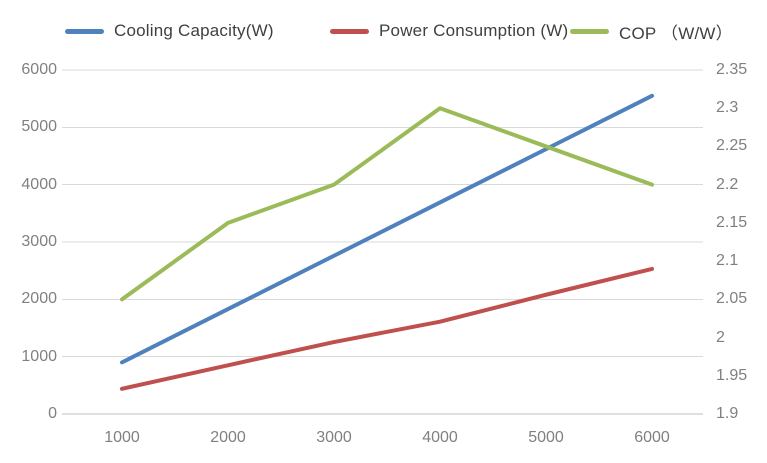 This screenshot has height=463, width=767. I want to click on legend-swatch-cooling-capacity-w, so click(84, 31).